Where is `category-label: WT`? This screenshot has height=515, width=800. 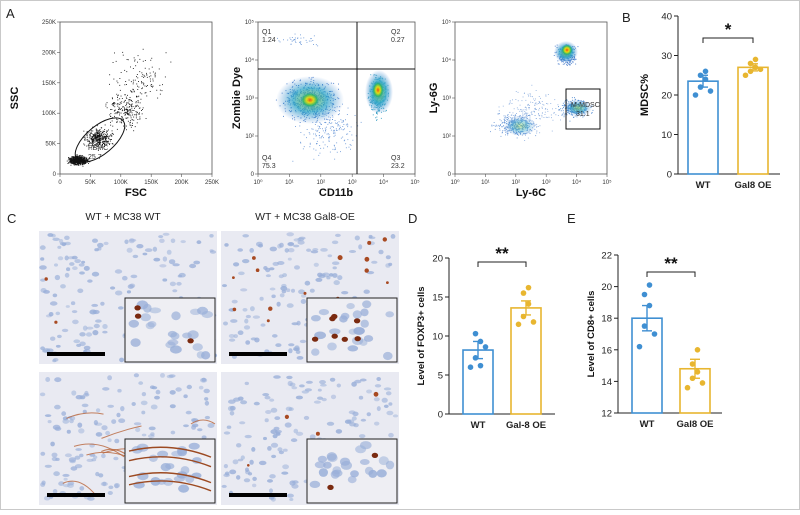
category-label: WT is located at coordinates (478, 425).